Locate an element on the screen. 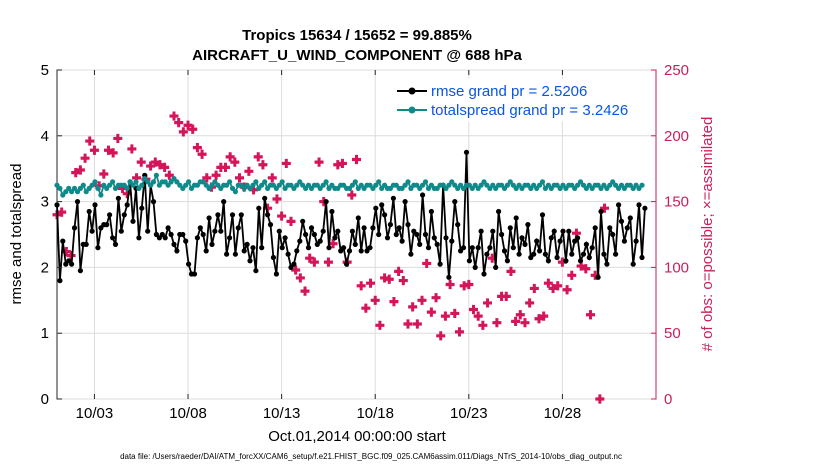  x-tick-label: 10/18 is located at coordinates (375, 413).